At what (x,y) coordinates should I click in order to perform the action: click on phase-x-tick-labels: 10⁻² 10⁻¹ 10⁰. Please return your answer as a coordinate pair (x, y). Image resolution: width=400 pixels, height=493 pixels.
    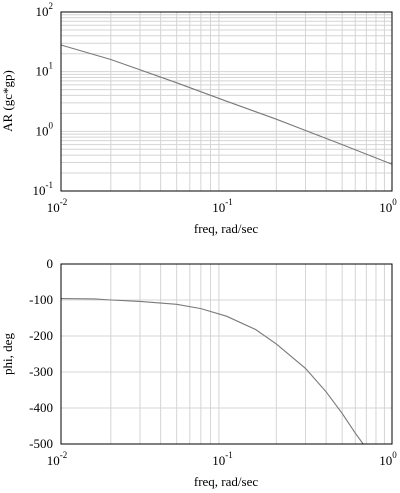
    Looking at the image, I should click on (222, 459).